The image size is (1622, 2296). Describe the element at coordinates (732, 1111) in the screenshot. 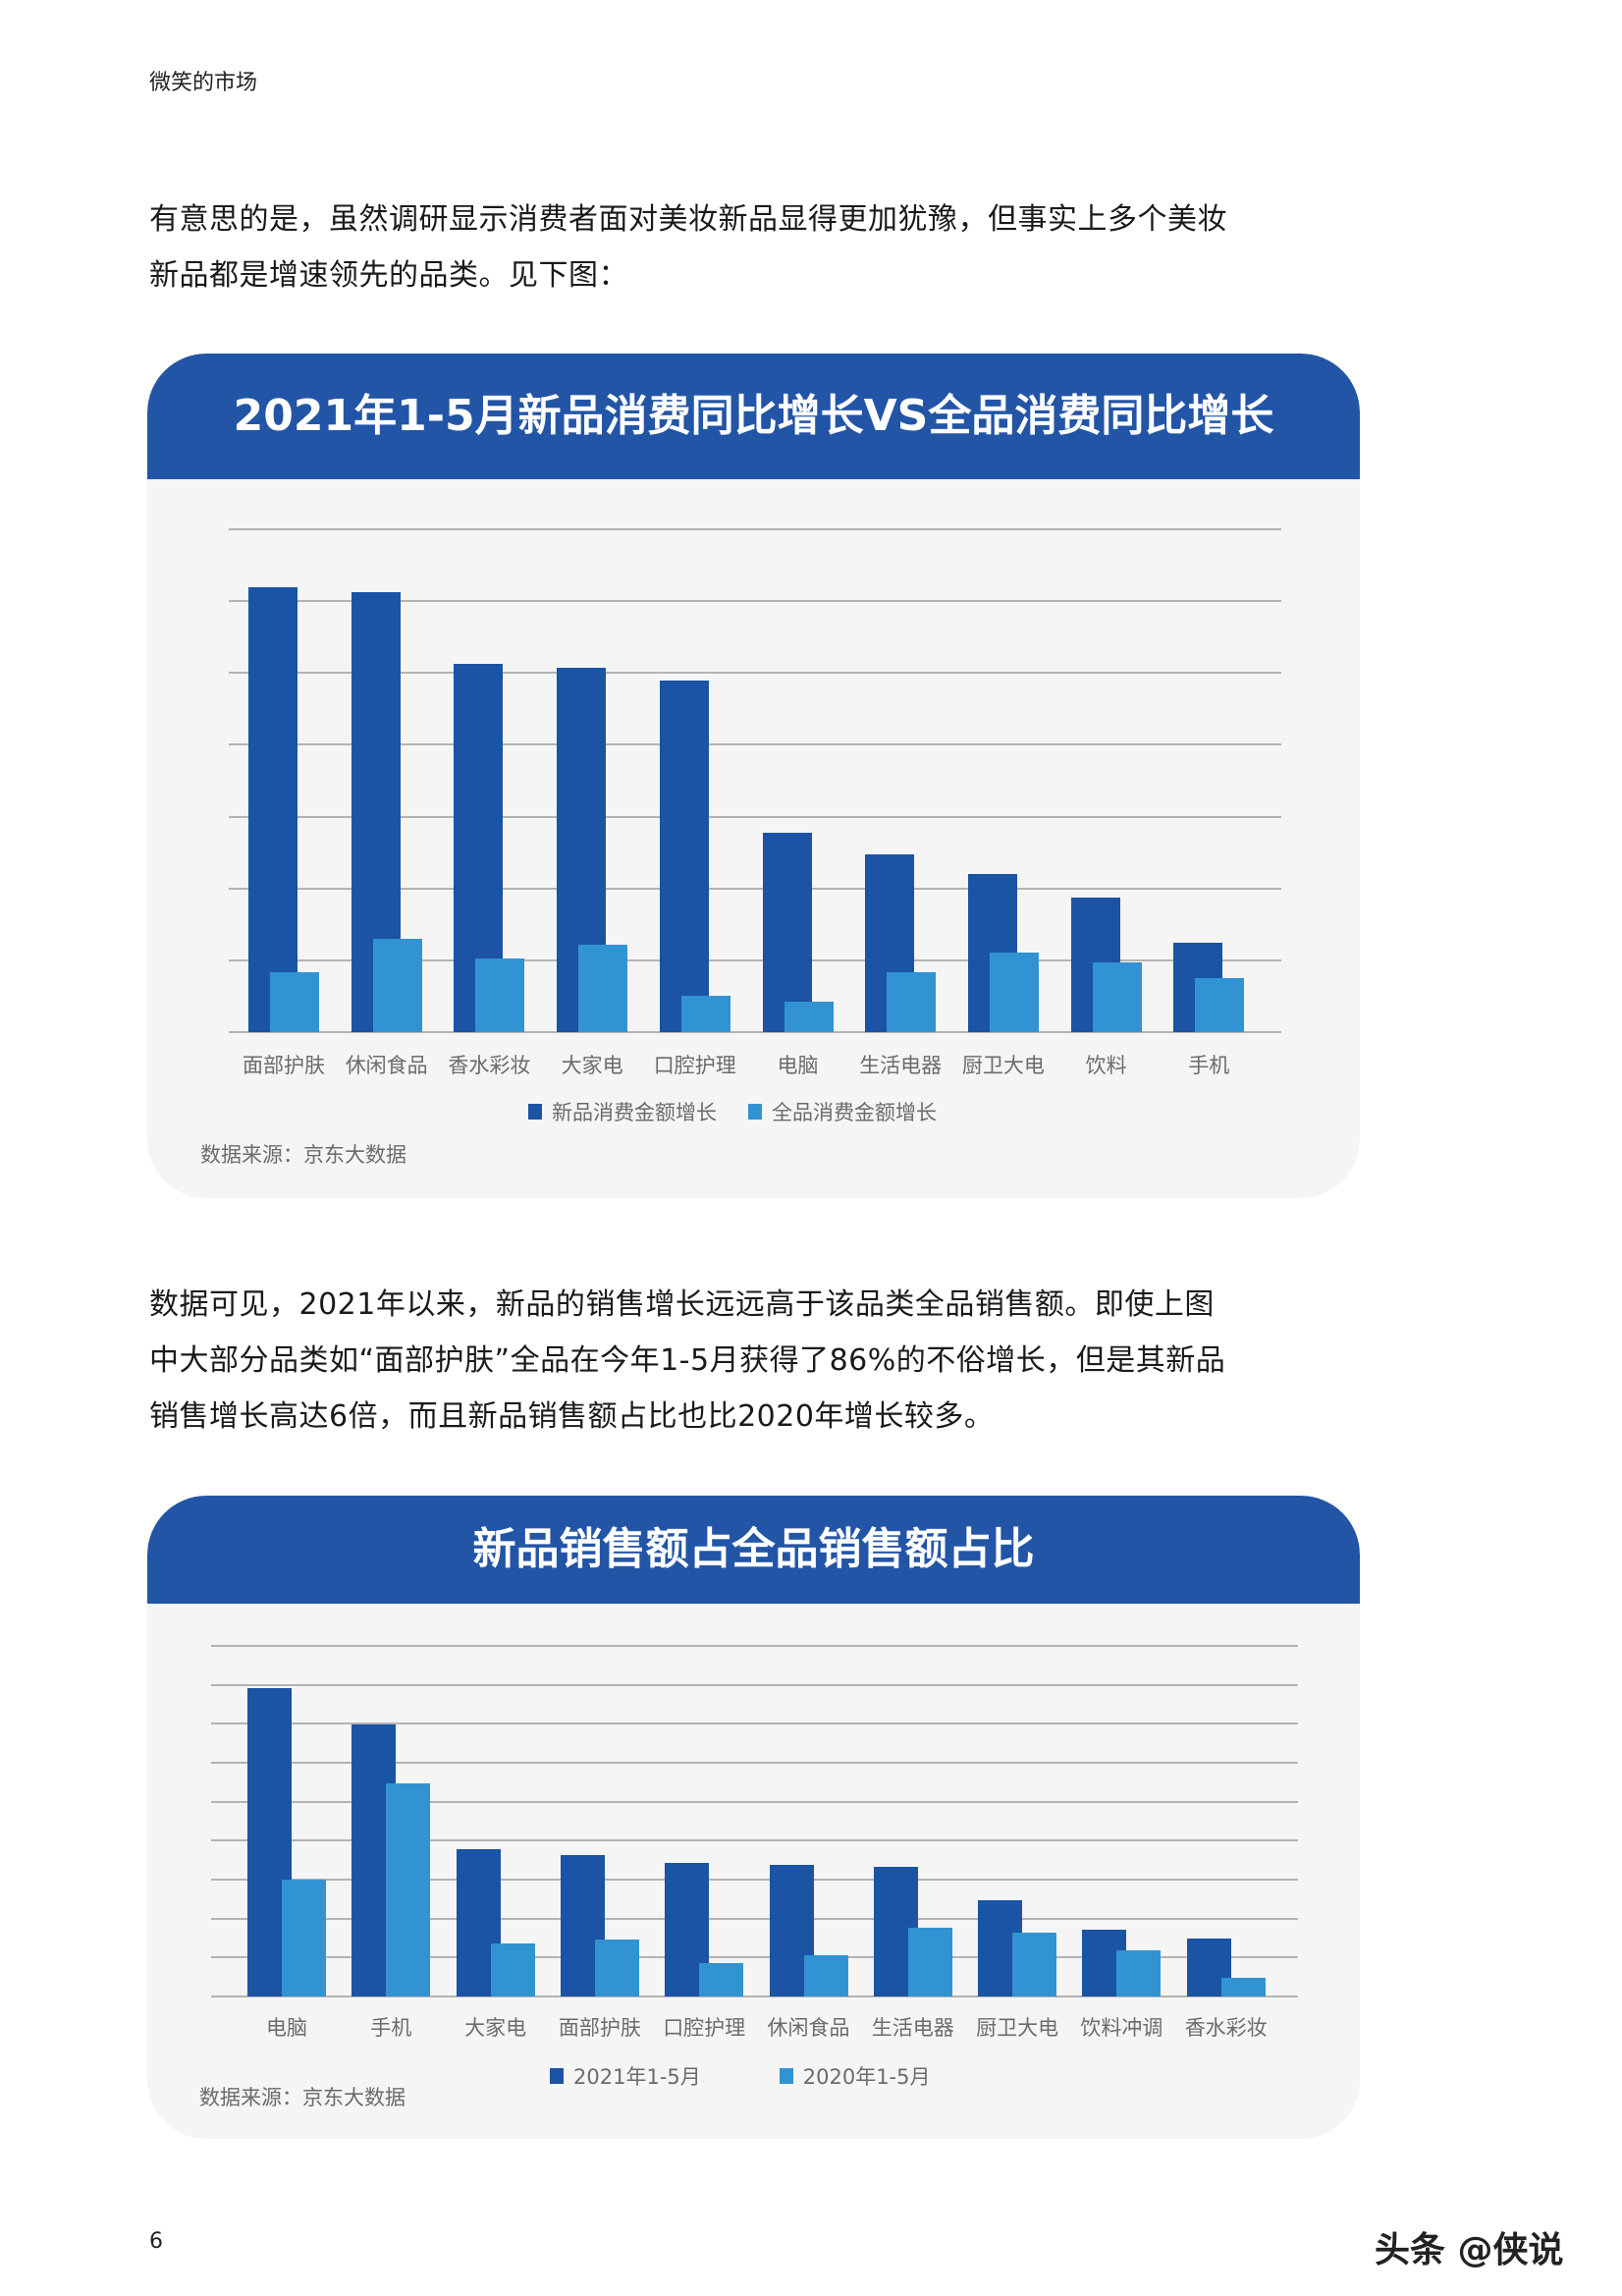

I see `chart-legend: 新品消费金额增长 全品消费金额增长` at that location.